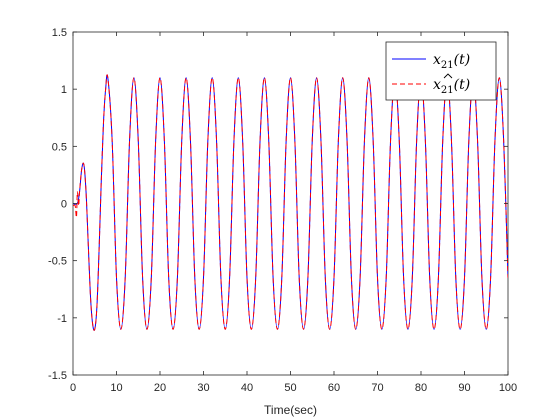  Describe the element at coordinates (64, 90) in the screenshot. I see `y-tick-label: 1` at that location.